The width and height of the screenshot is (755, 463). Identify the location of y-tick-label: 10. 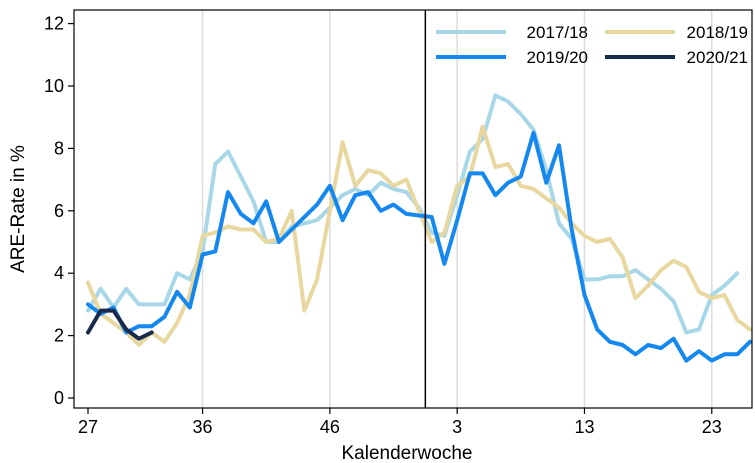
(54, 86).